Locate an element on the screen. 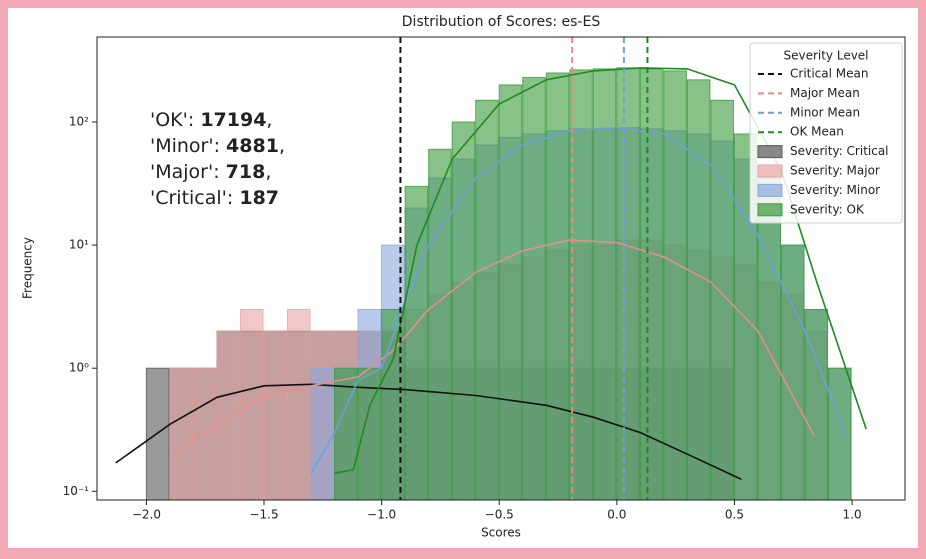  annotation-line: 'Minor': 4881, is located at coordinates (217, 146).